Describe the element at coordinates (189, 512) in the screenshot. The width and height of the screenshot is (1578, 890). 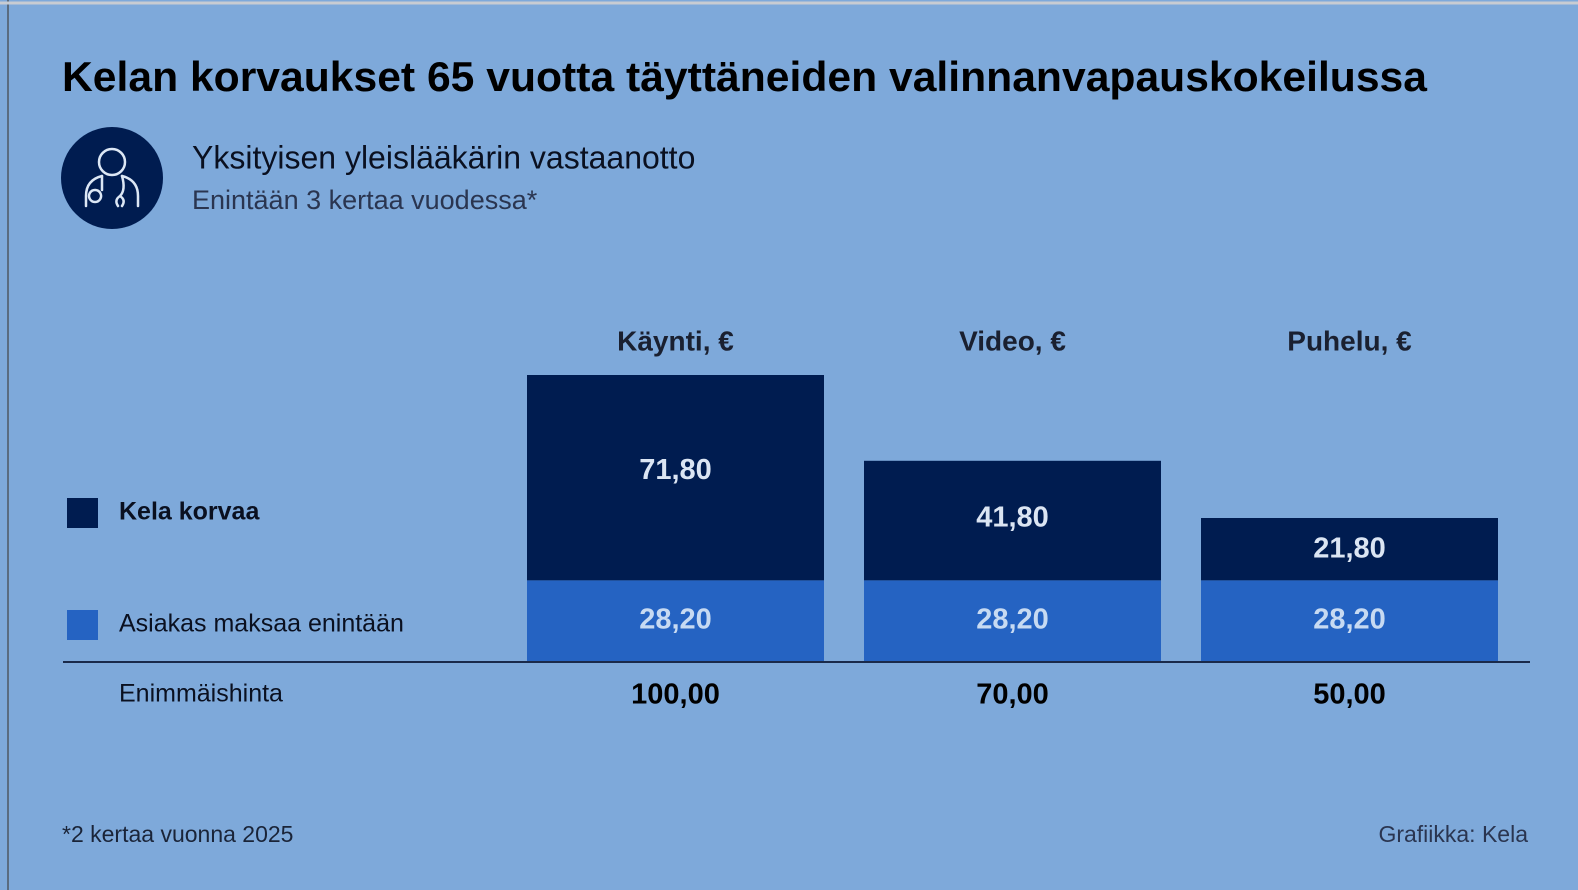
I see `legend-label: Kela korvaa` at that location.